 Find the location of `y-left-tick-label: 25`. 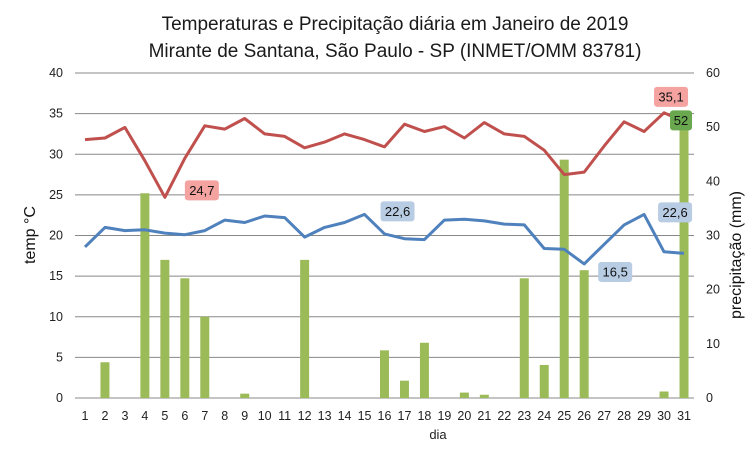

y-left-tick-label: 25 is located at coordinates (56, 195).